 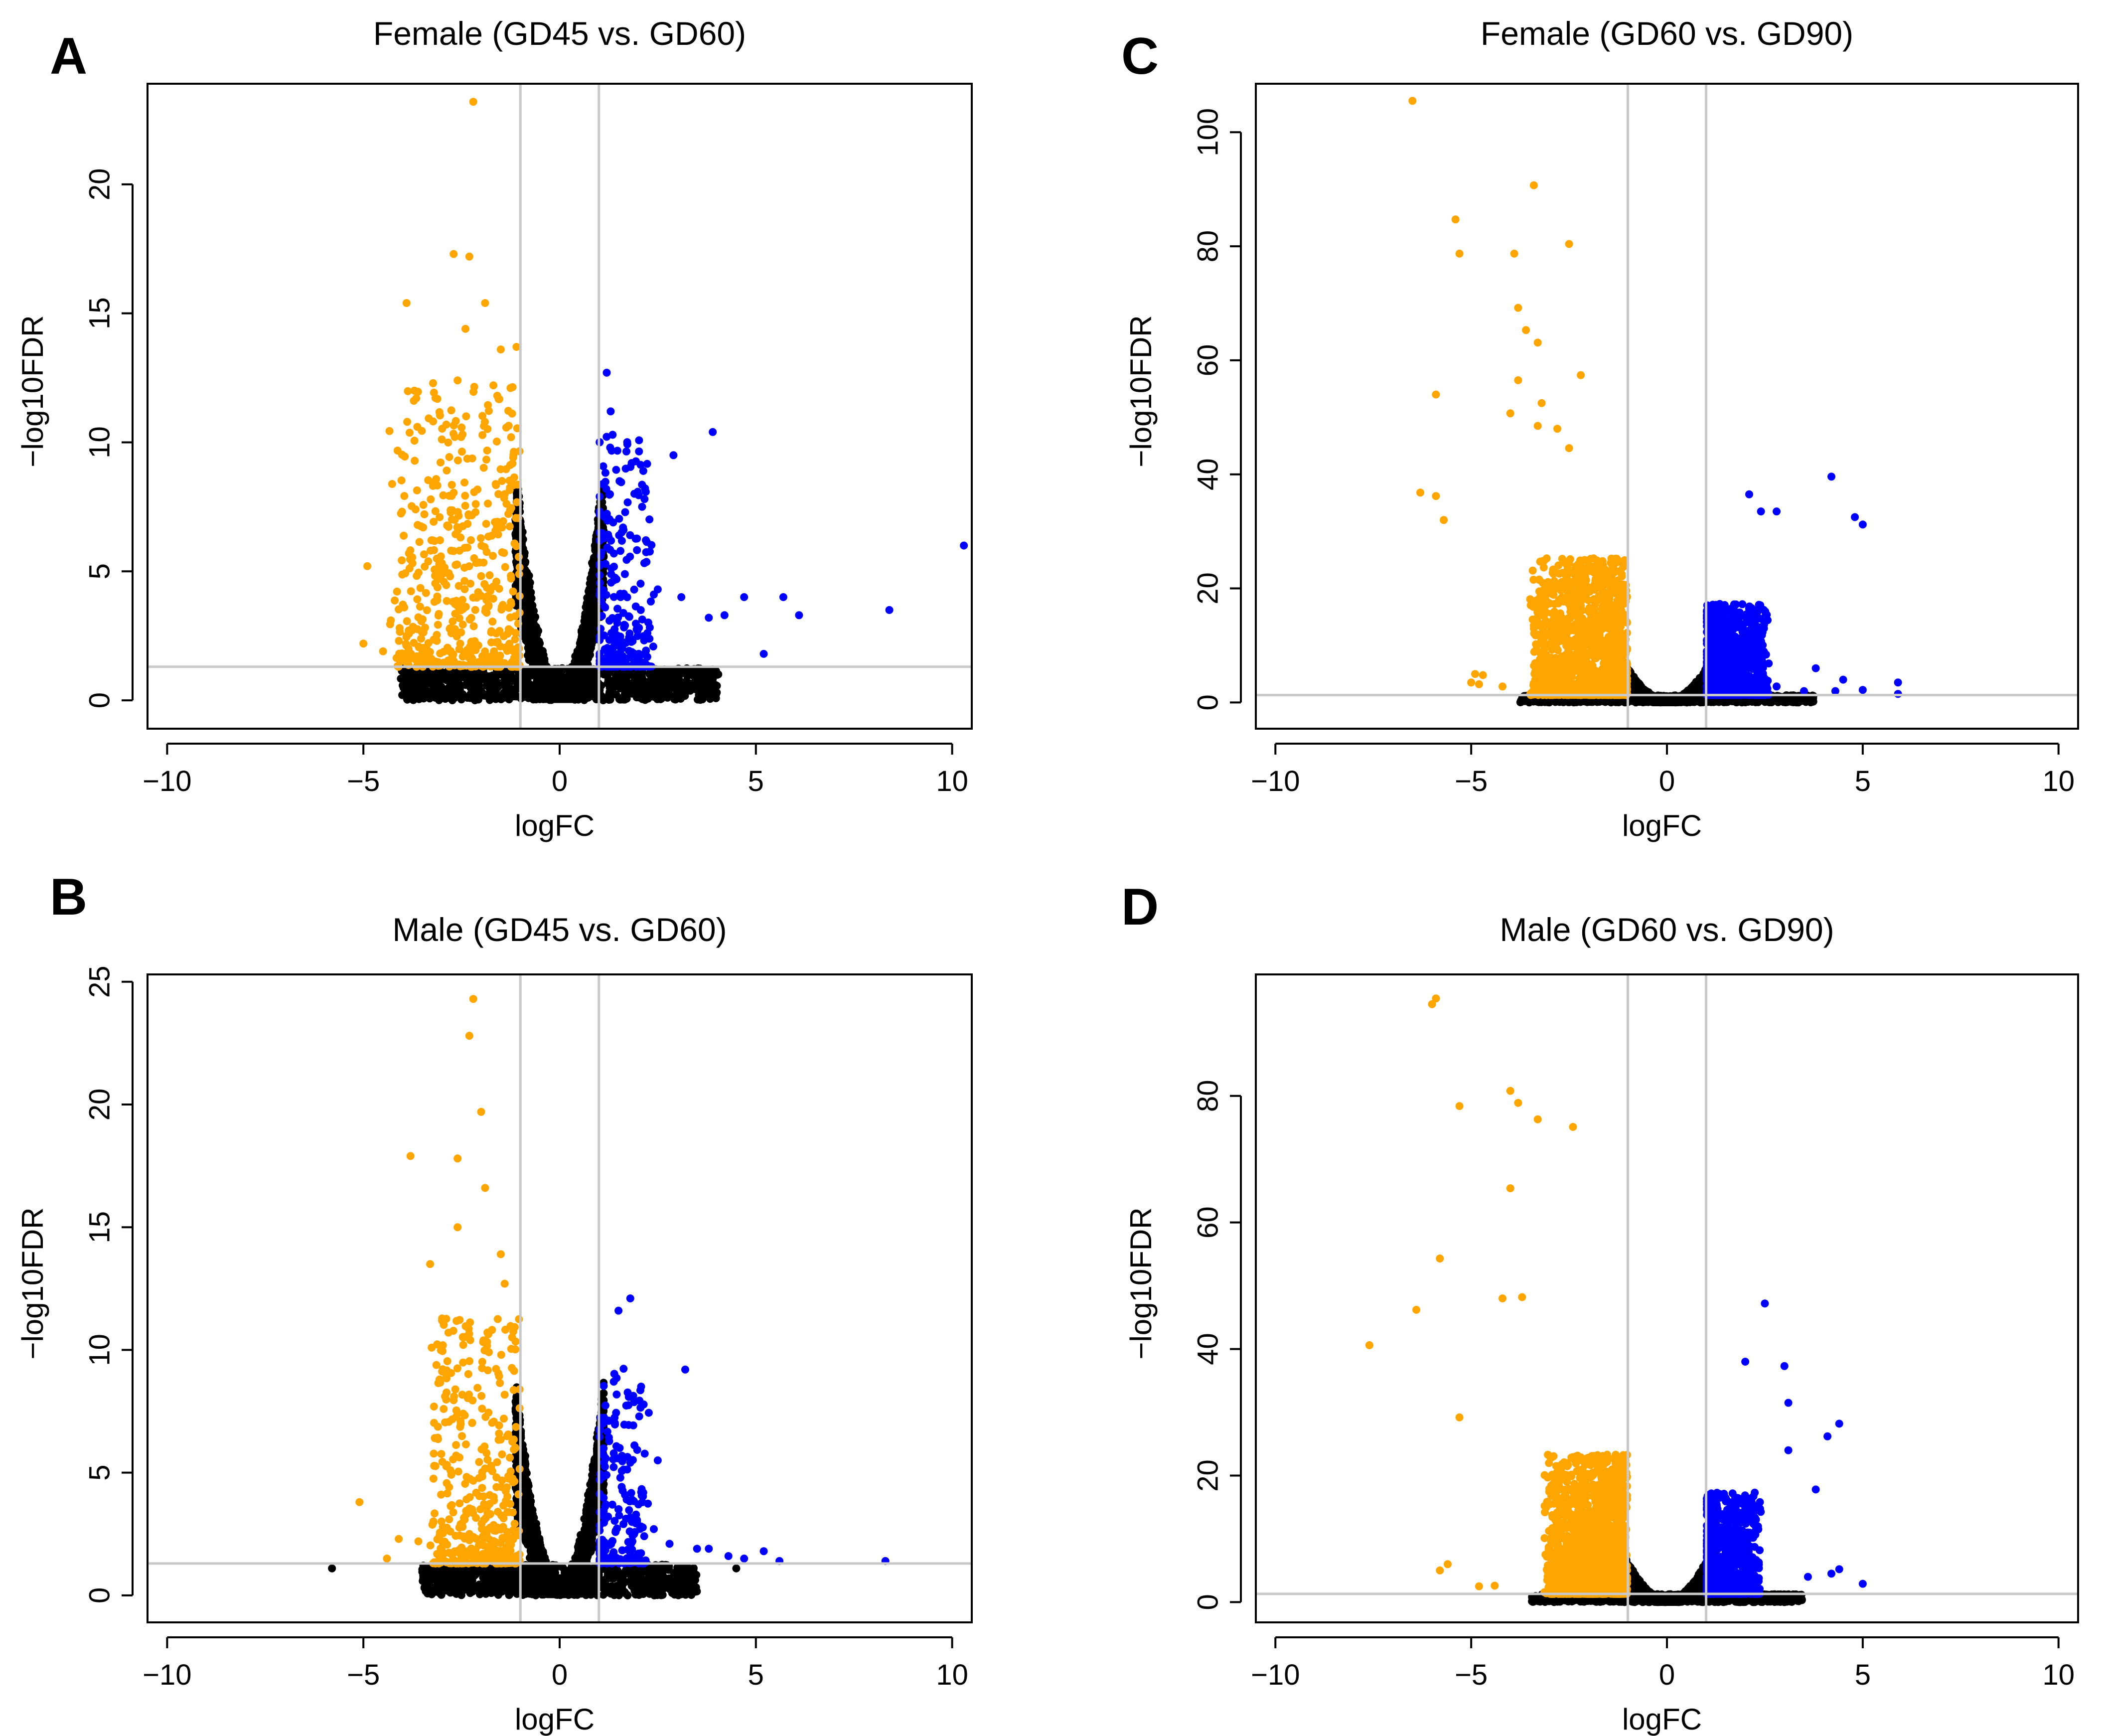 I want to click on y-axis-label: −log10FDR, so click(x=32, y=391).